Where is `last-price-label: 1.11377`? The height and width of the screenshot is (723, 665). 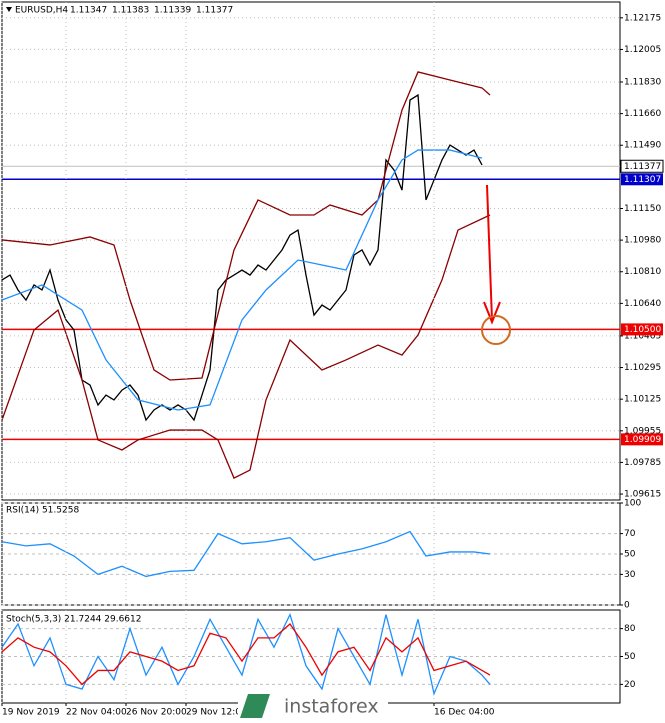
last-price-label: 1.11377 is located at coordinates (642, 167).